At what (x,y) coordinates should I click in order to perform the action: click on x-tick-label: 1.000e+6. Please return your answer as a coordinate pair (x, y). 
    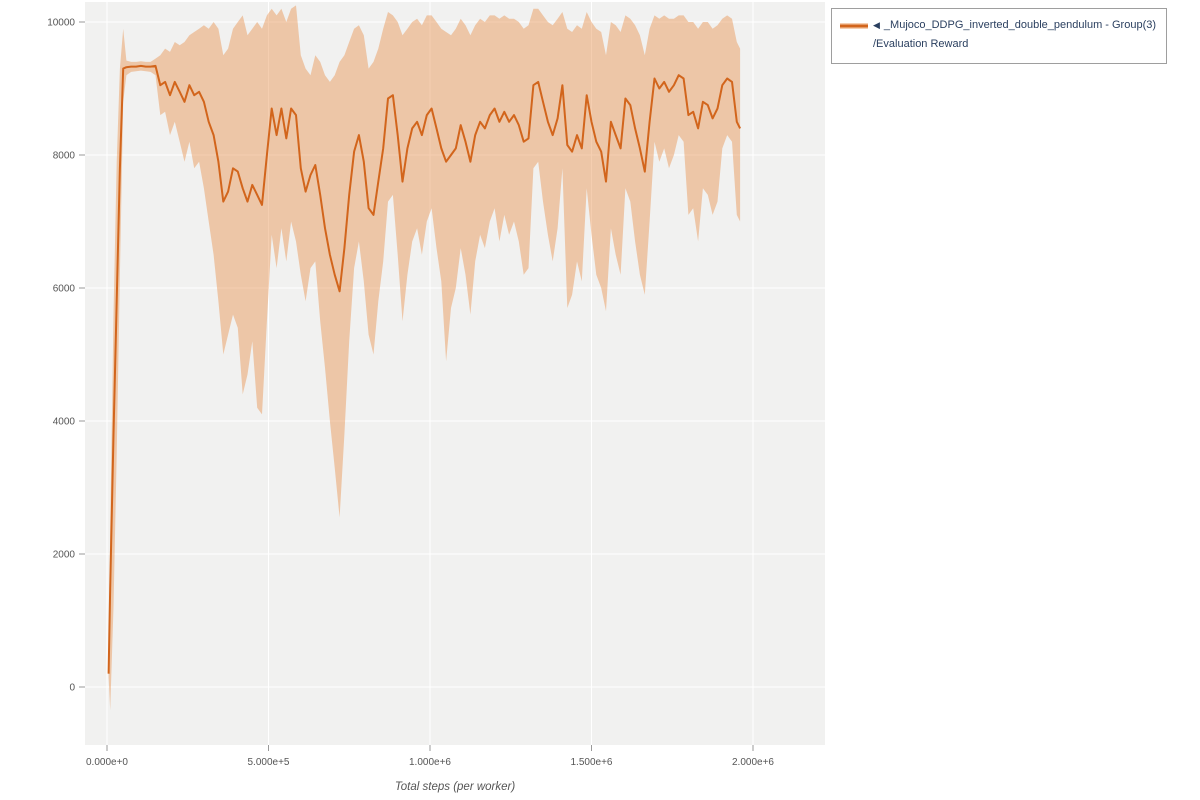
    Looking at the image, I should click on (430, 762).